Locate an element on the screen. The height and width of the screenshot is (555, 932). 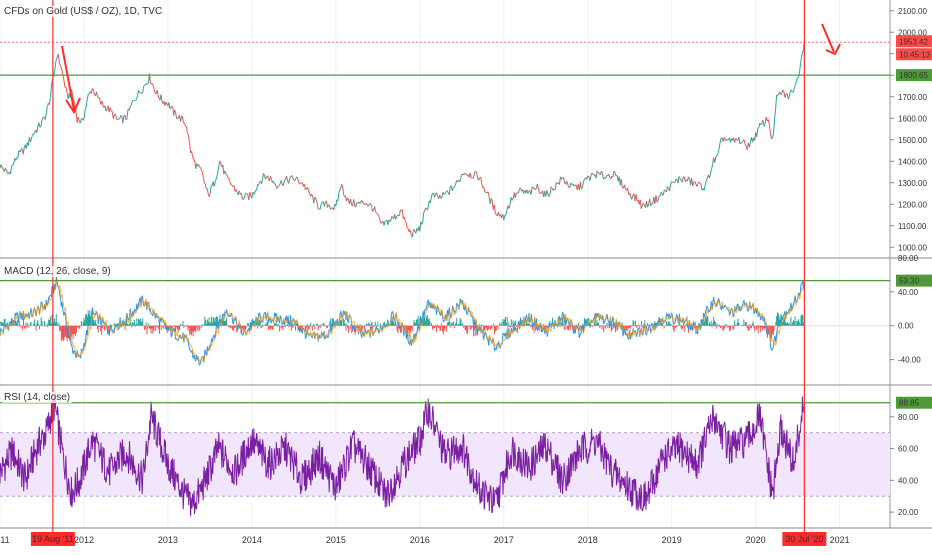
rsi-tick-label-1: 60.00 is located at coordinates (908, 449).